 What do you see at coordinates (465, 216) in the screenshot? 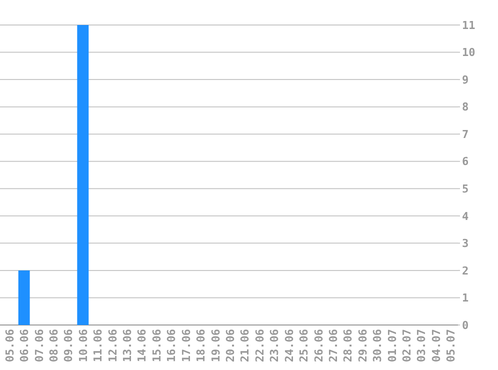
I see `y-tick-label: 4` at bounding box center [465, 216].